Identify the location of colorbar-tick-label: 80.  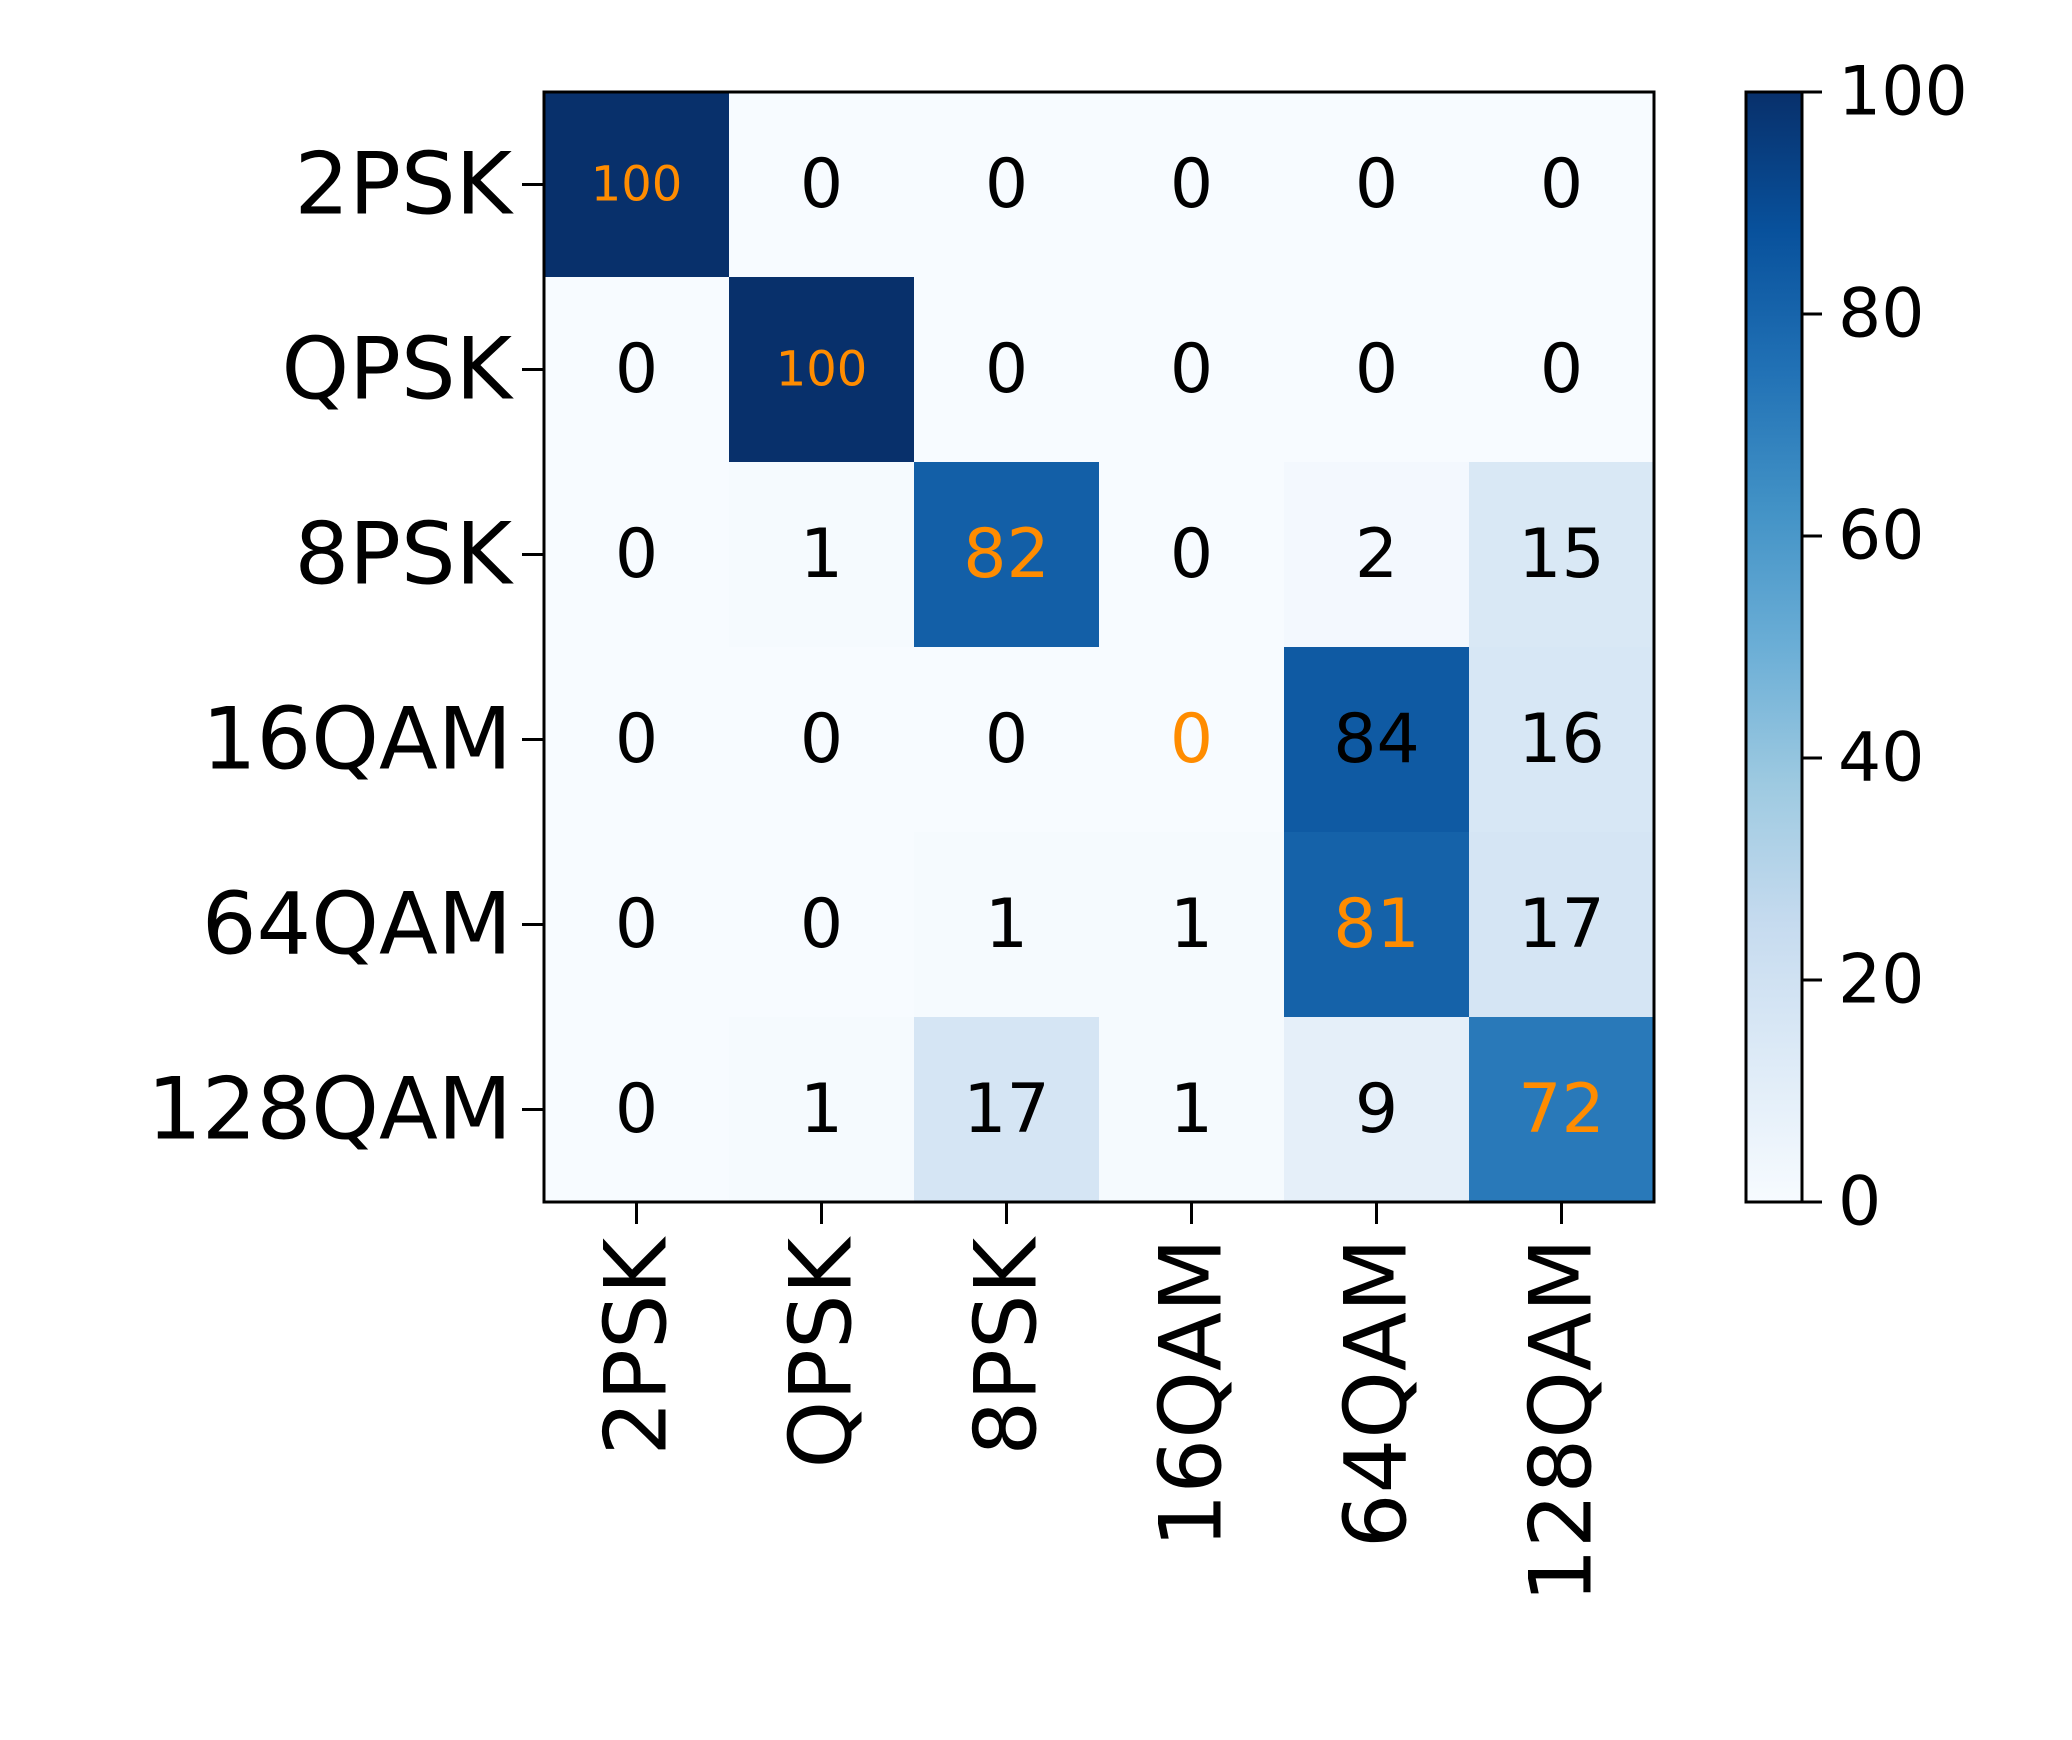
(1881, 314).